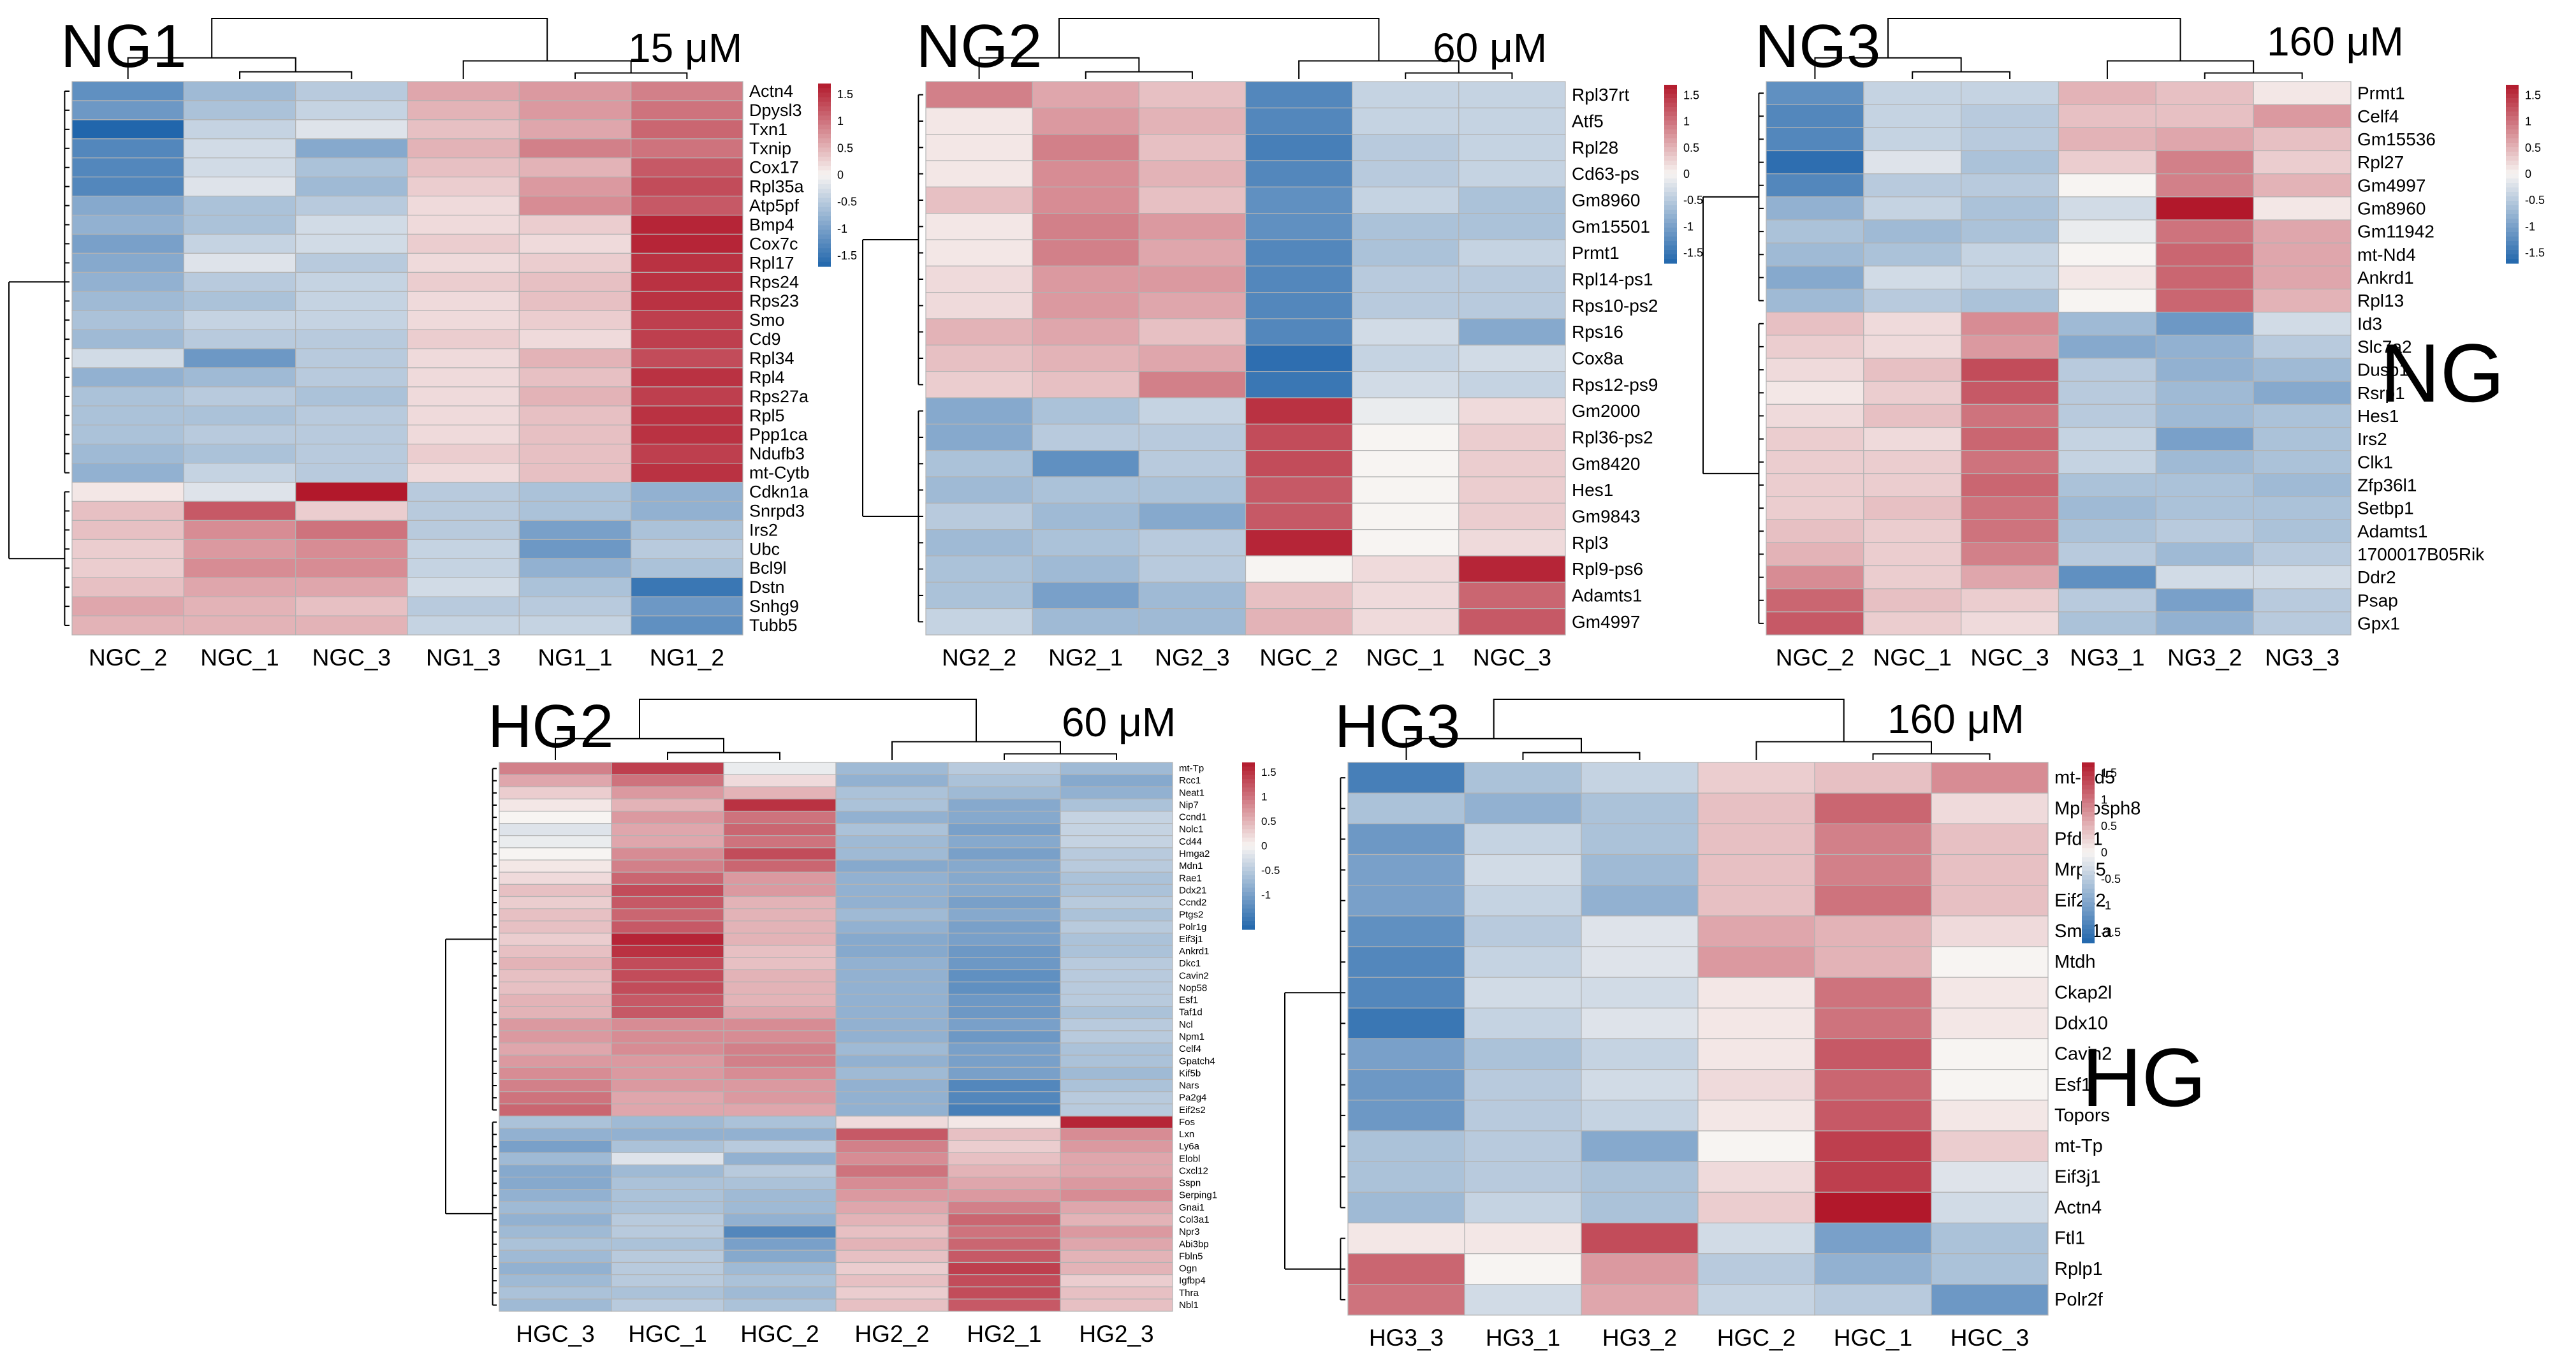  I want to click on row-label: Rpl34, so click(771, 358).